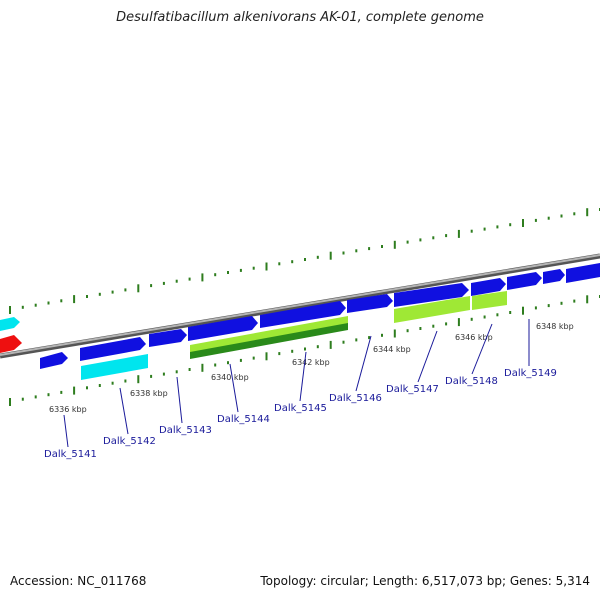  Describe the element at coordinates (524, 281) in the screenshot. I see `gene-arrow-dalk-5148a` at that location.